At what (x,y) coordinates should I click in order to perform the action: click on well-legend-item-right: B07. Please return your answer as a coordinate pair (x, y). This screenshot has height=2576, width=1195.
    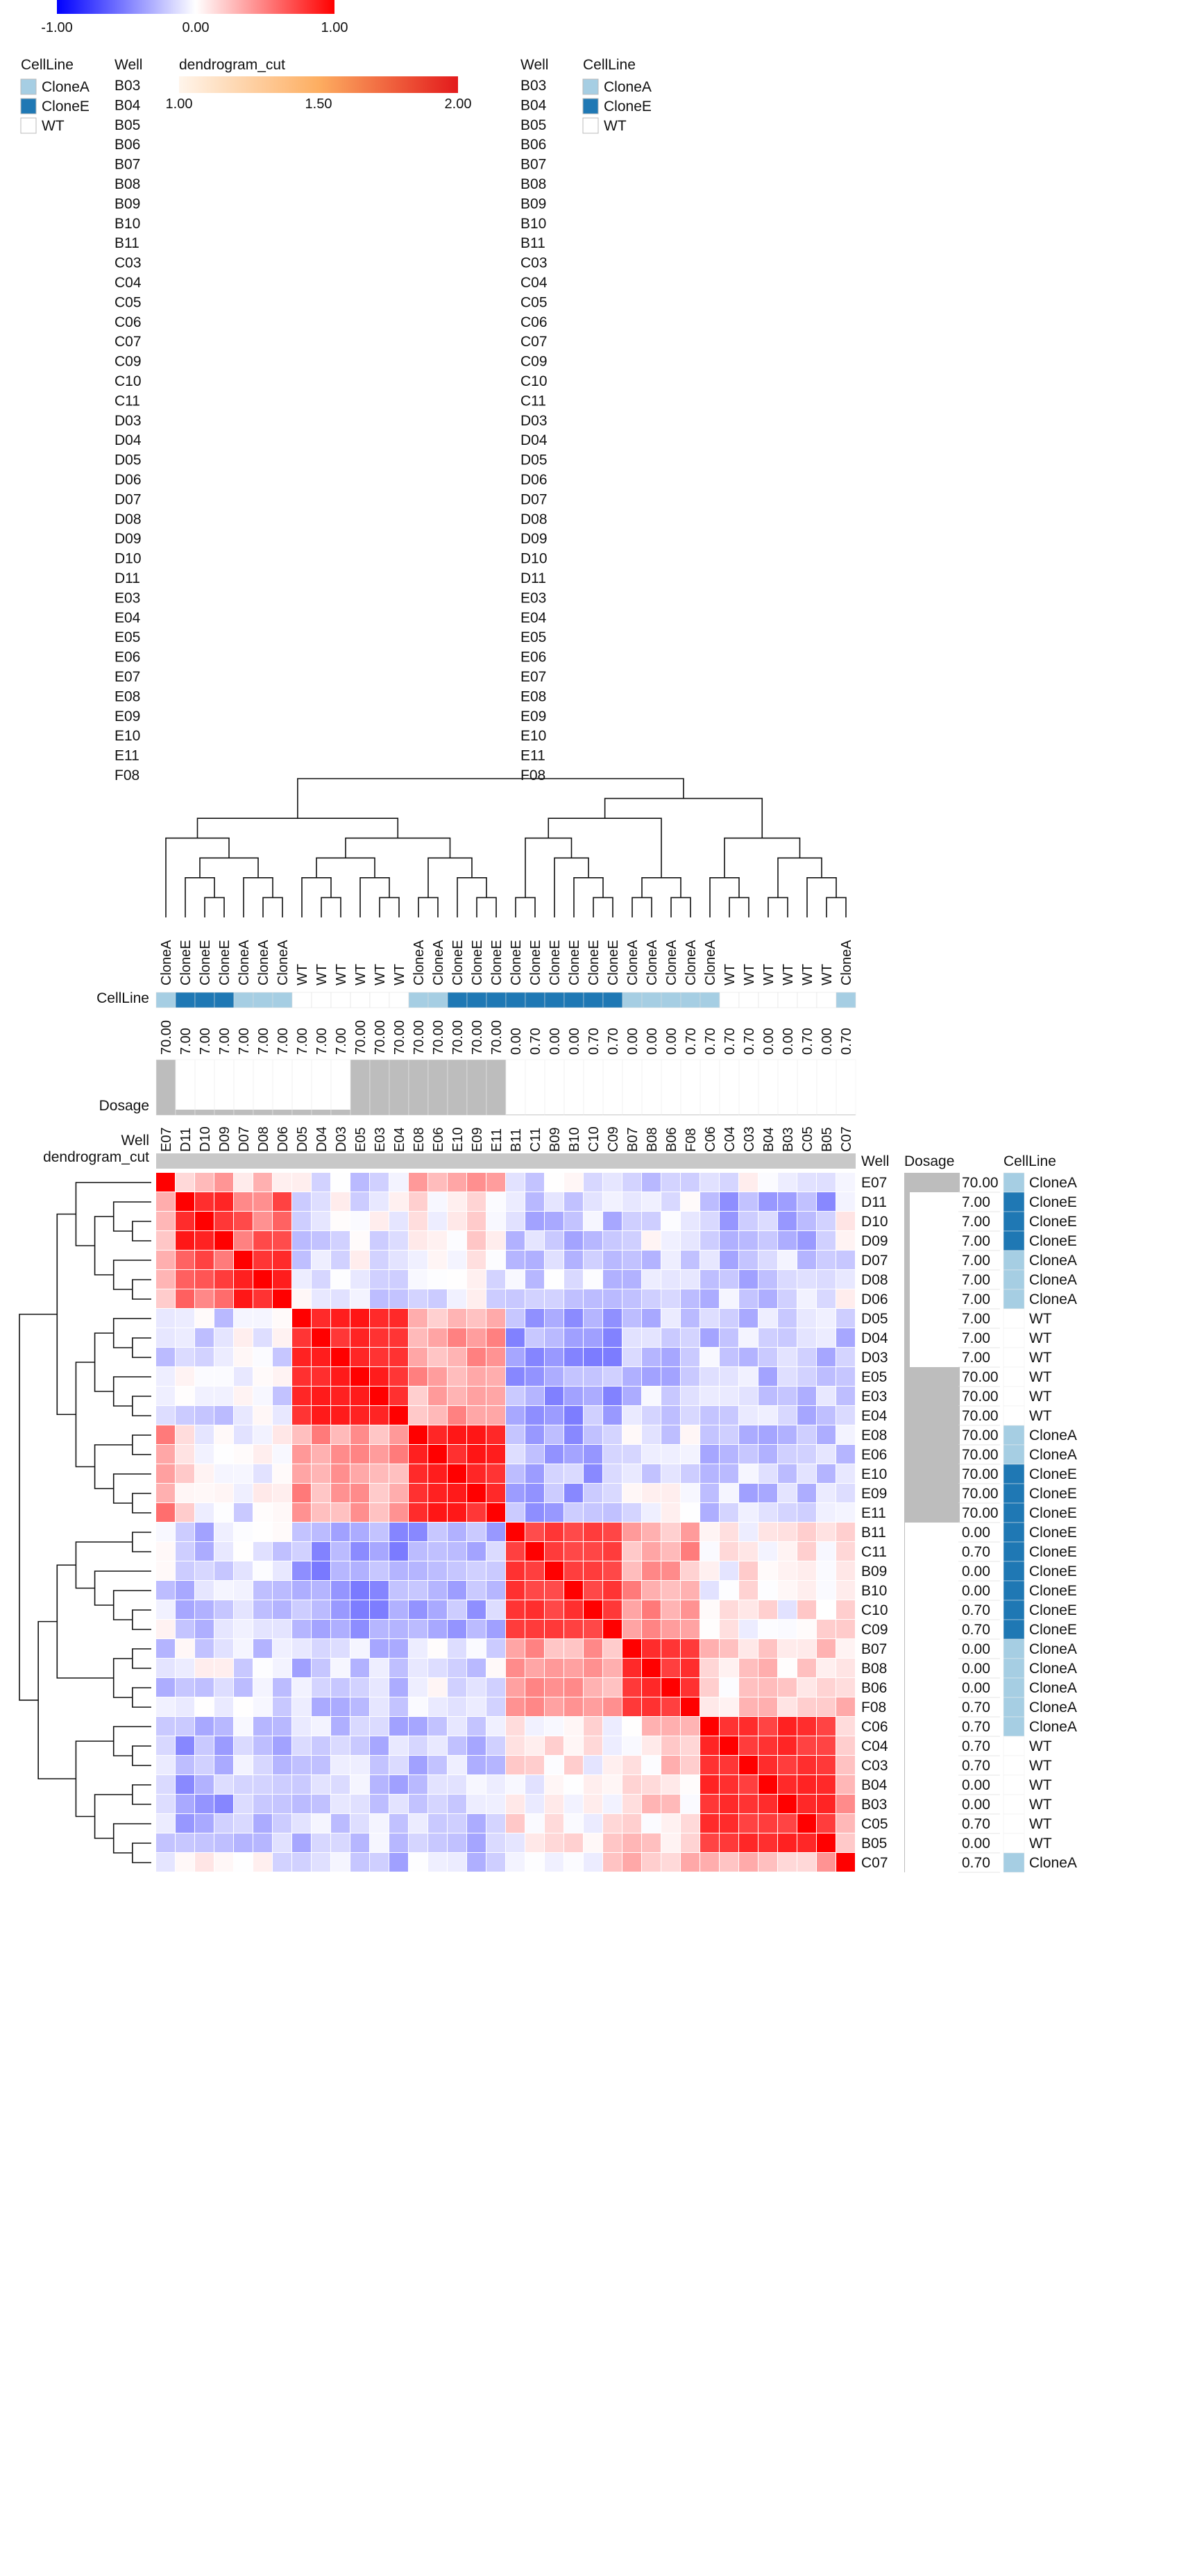
    Looking at the image, I should click on (533, 165).